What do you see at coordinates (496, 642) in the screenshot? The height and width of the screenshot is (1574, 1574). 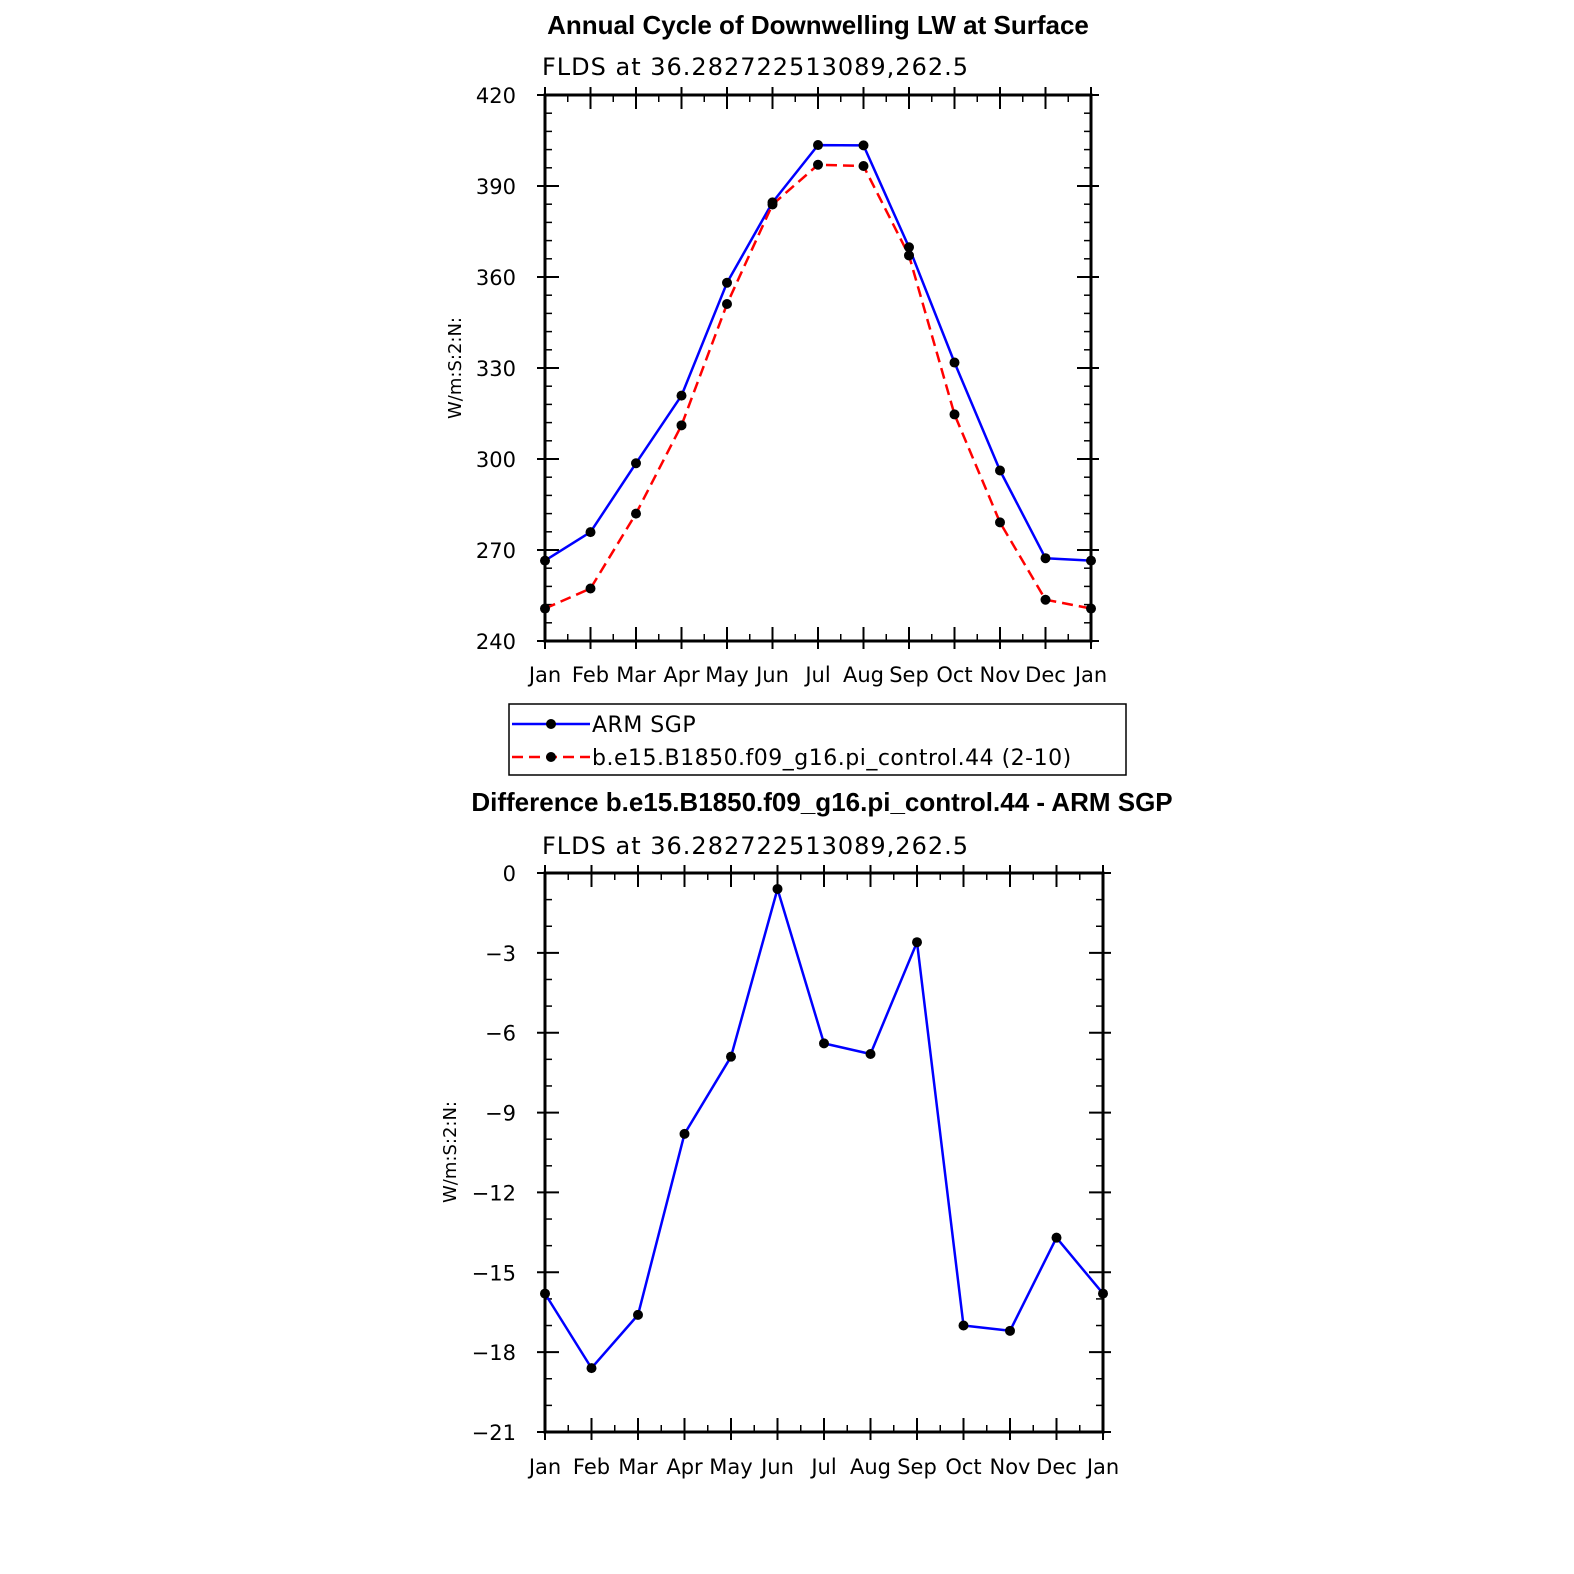 I see `y-tick-label: 240` at bounding box center [496, 642].